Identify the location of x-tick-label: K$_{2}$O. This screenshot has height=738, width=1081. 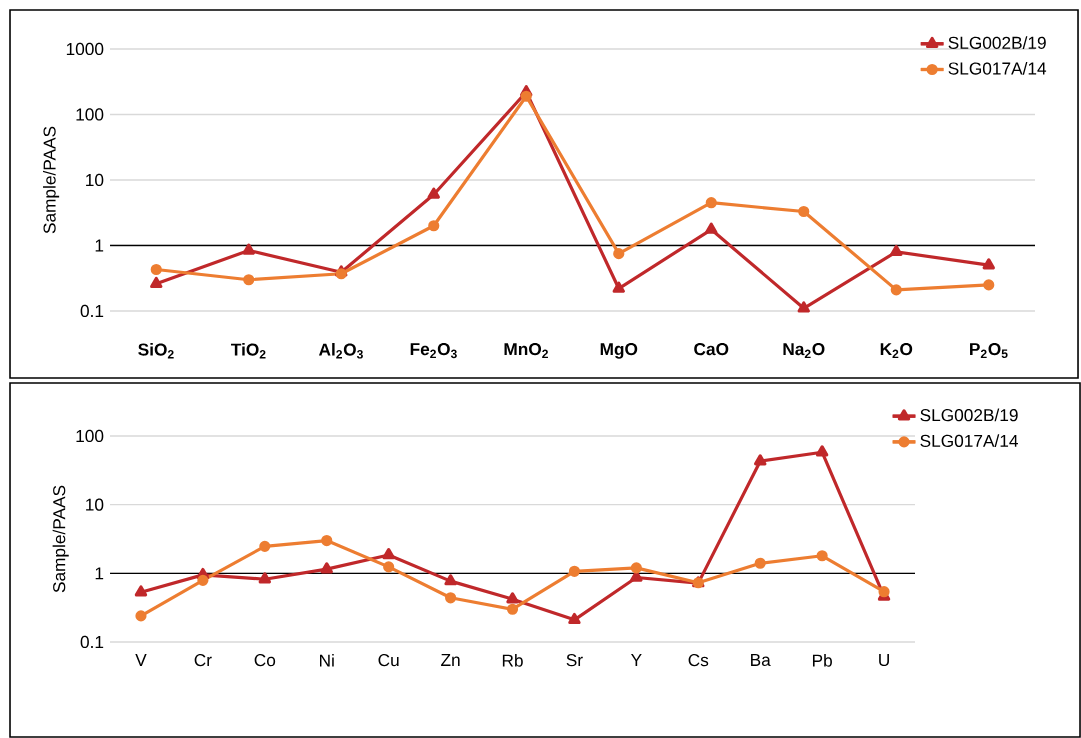
(896, 351).